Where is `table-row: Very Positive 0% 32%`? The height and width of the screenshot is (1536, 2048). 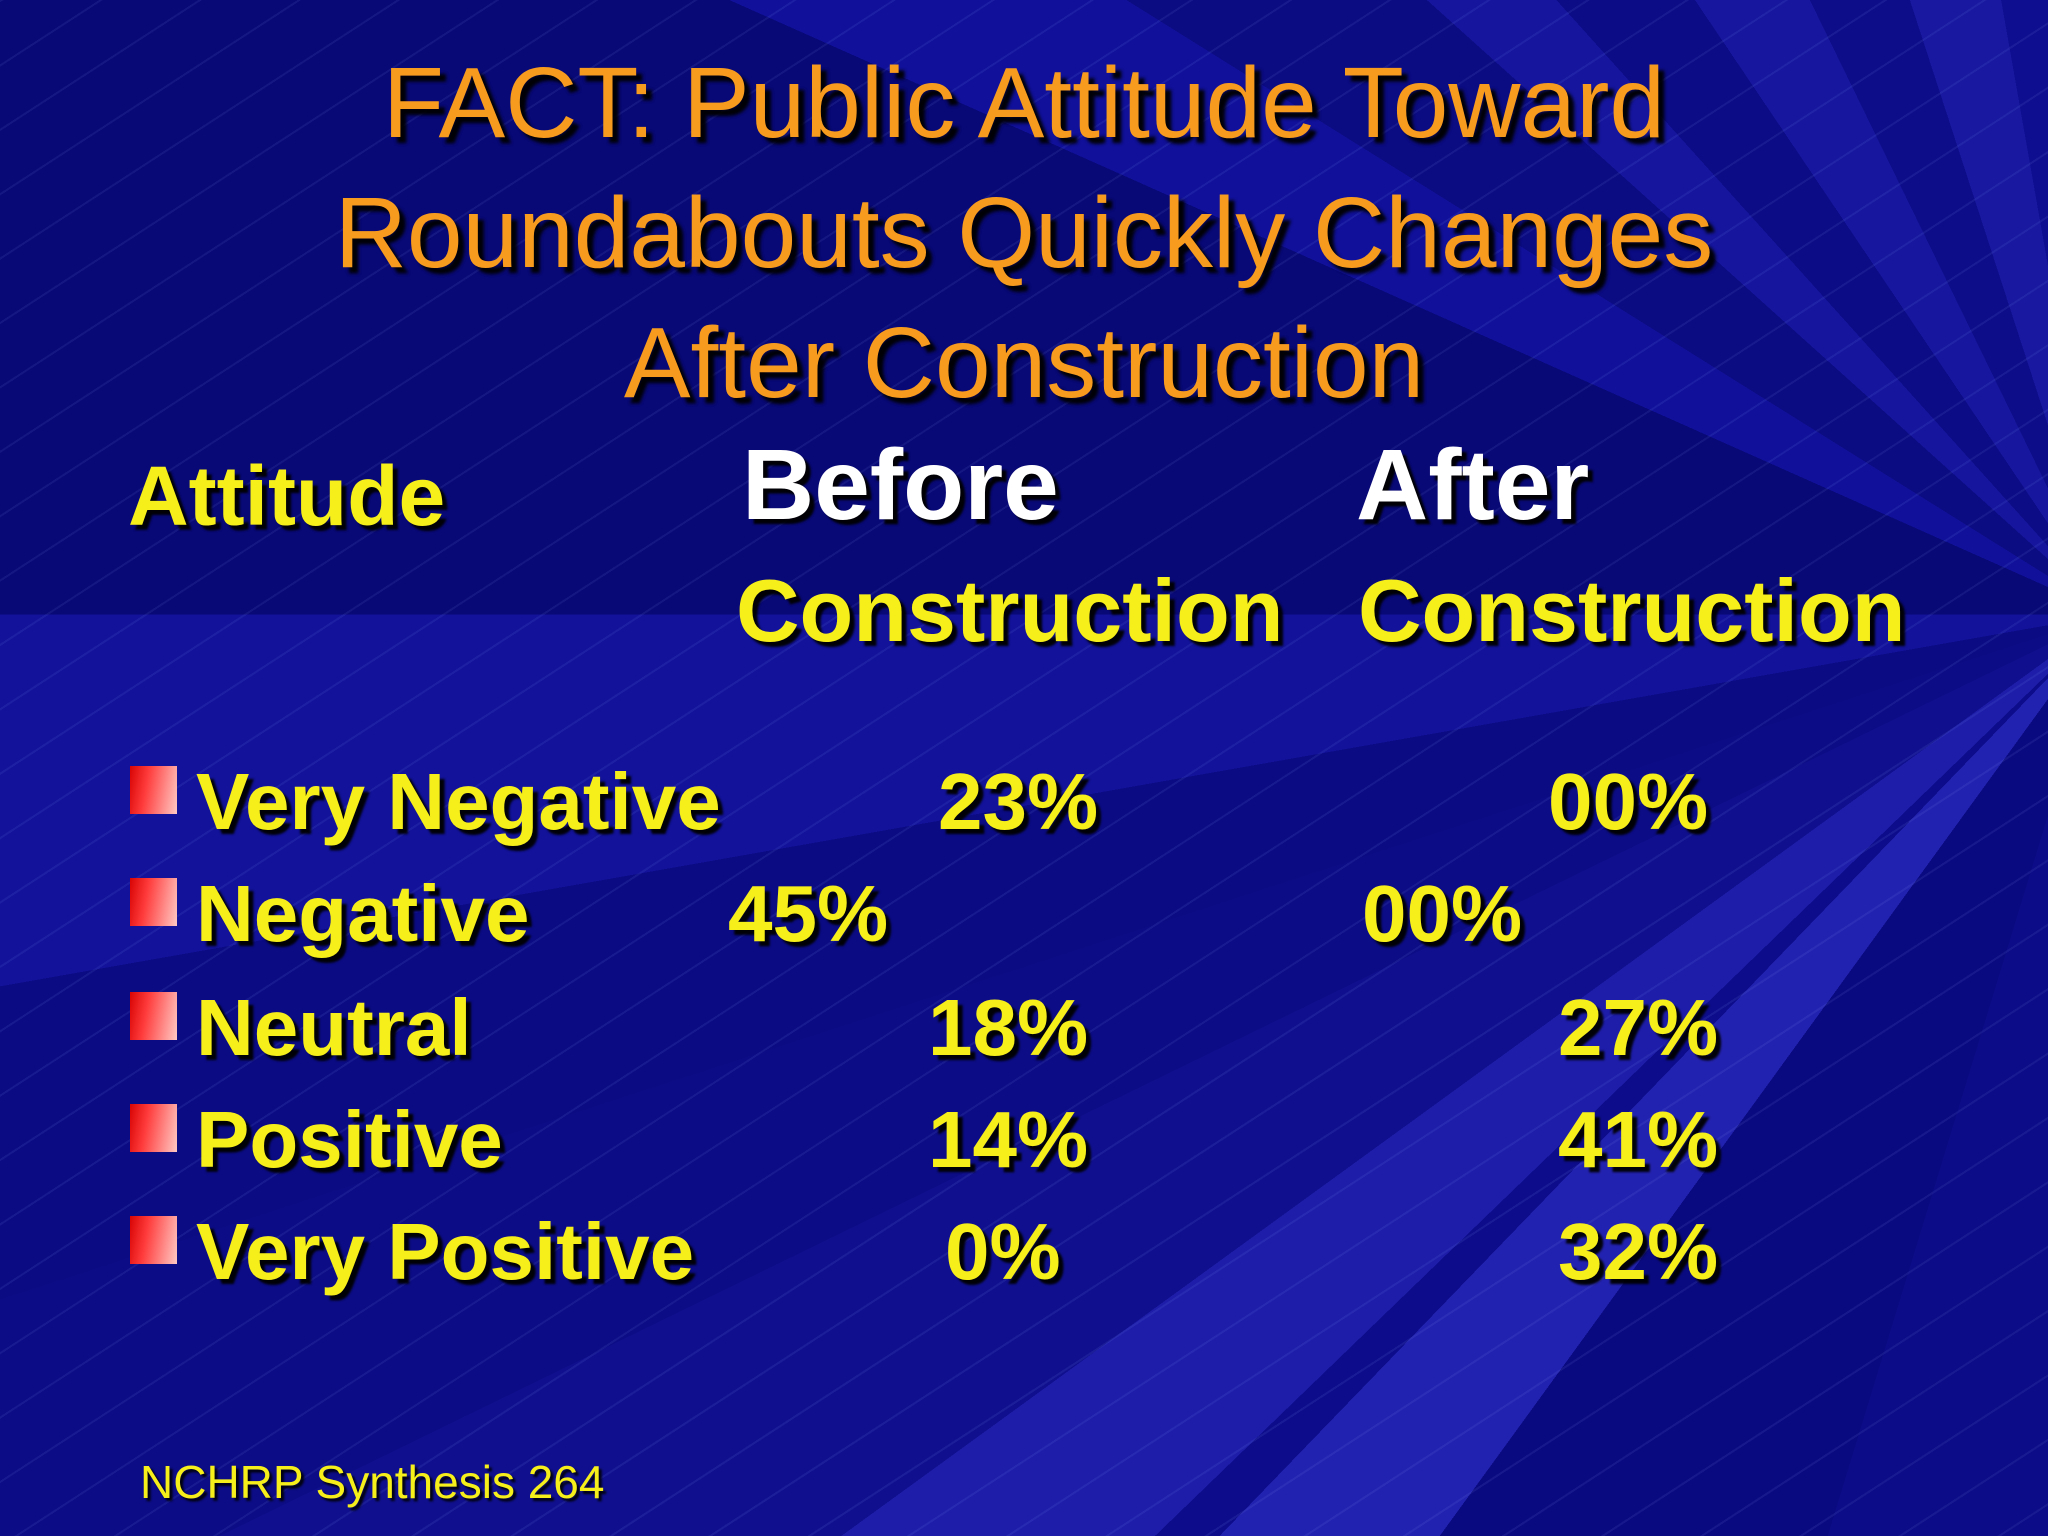 table-row: Very Positive 0% 32% is located at coordinates (1024, 1256).